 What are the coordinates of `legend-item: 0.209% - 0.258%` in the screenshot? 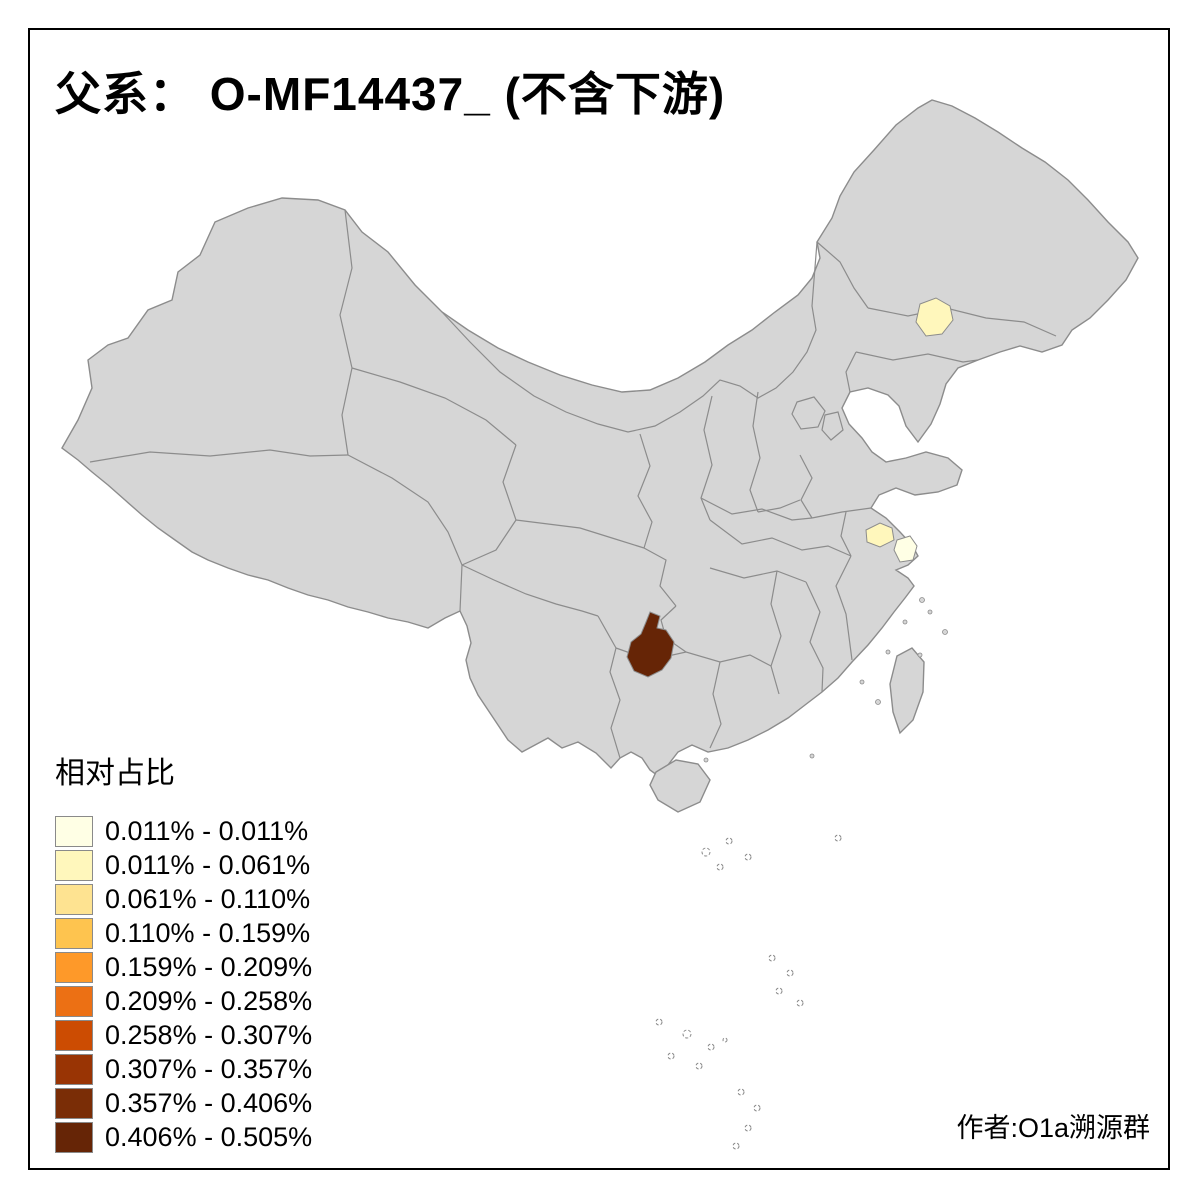 It's located at (183, 1001).